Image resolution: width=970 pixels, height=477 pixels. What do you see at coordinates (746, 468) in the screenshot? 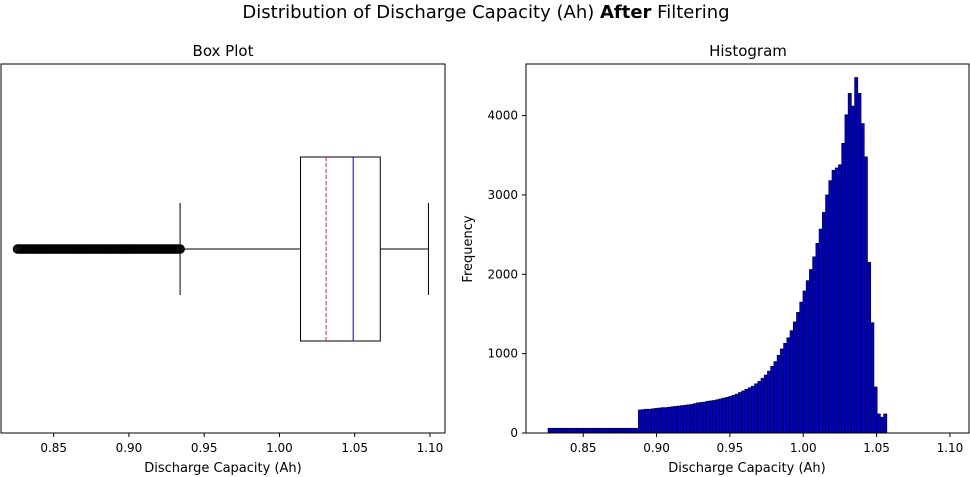
I see `histogram-x-label: Discharge Capacity (Ah)` at bounding box center [746, 468].